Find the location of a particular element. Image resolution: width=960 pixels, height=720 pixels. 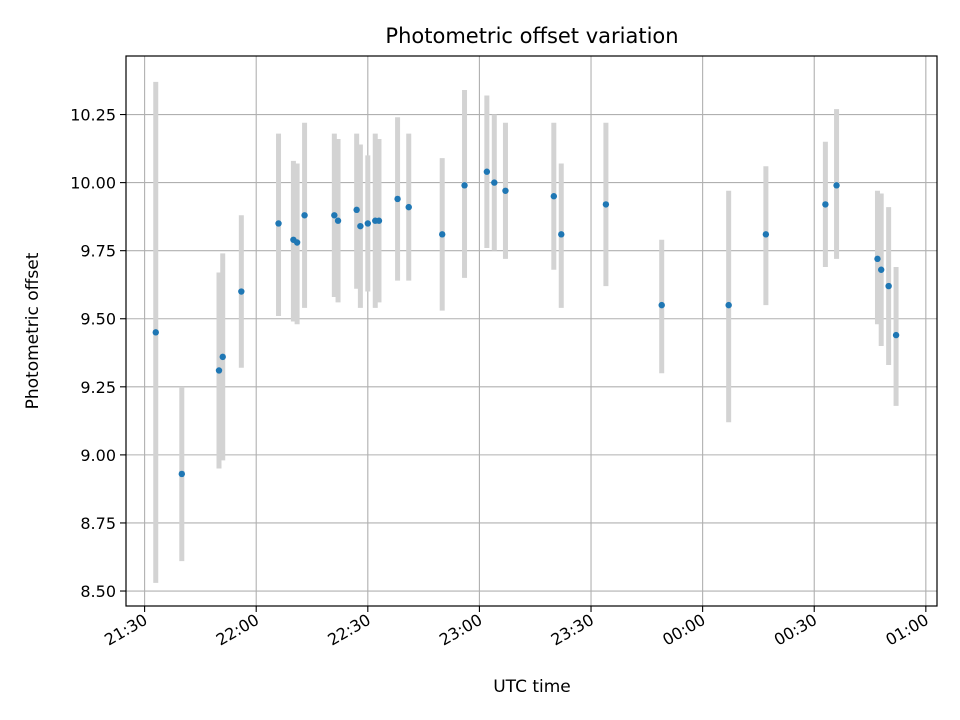

y-tick-label: 9.75 is located at coordinates (98, 251).